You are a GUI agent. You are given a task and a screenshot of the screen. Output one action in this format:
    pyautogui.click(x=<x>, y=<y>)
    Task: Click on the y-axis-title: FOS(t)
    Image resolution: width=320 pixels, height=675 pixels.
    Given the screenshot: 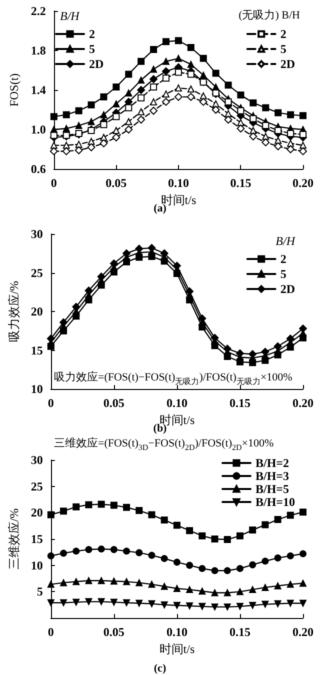 What is the action you would take?
    pyautogui.click(x=14, y=90)
    